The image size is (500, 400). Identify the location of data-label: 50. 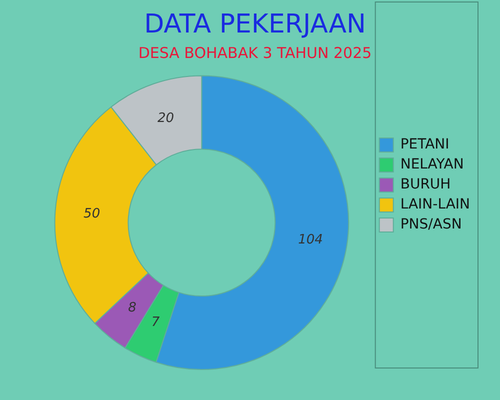
(92, 214).